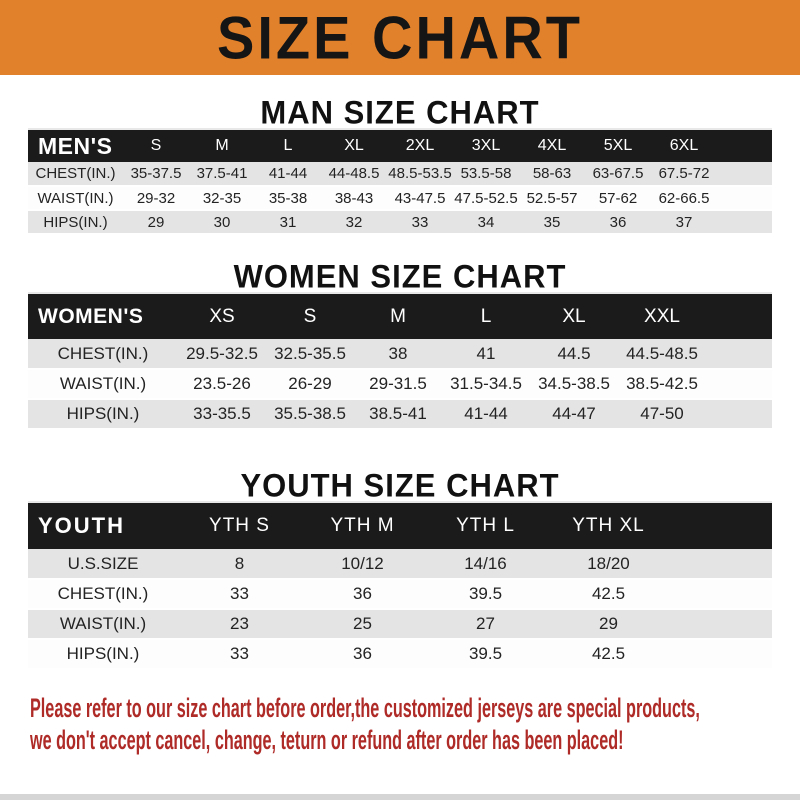  I want to click on youth-table-row: CHEST(IN.) 33 36 39.5 42.5, so click(400, 594).